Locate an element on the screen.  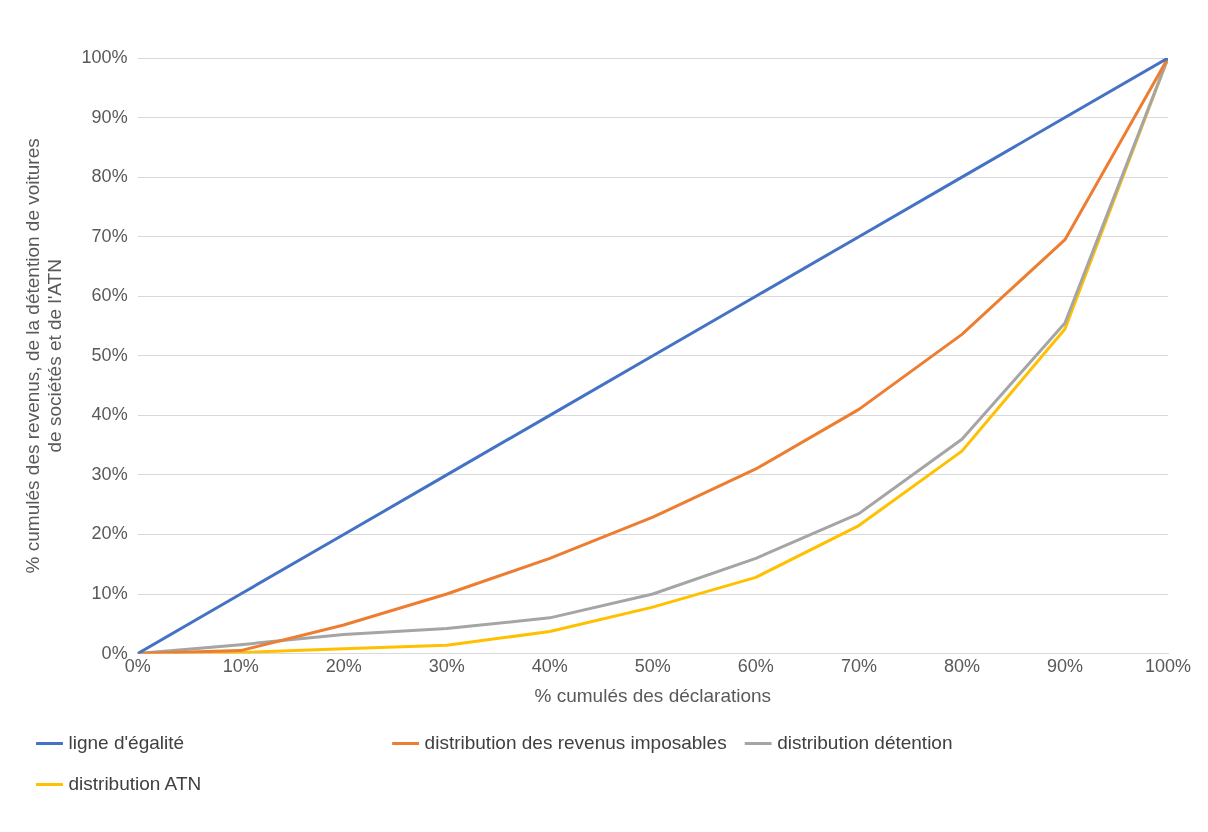
legend-label: distribution ATN is located at coordinates (135, 783).